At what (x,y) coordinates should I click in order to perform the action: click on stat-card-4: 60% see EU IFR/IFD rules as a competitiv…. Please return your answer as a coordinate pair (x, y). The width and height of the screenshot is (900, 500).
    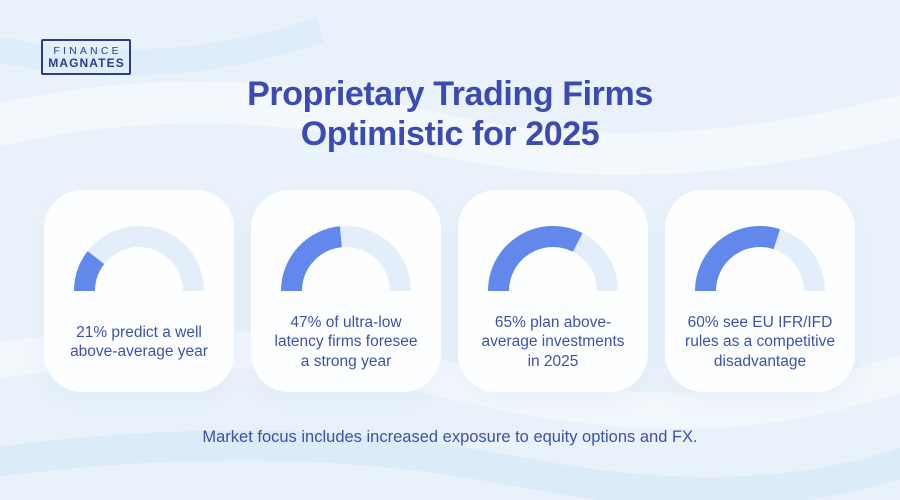
    Looking at the image, I should click on (760, 291).